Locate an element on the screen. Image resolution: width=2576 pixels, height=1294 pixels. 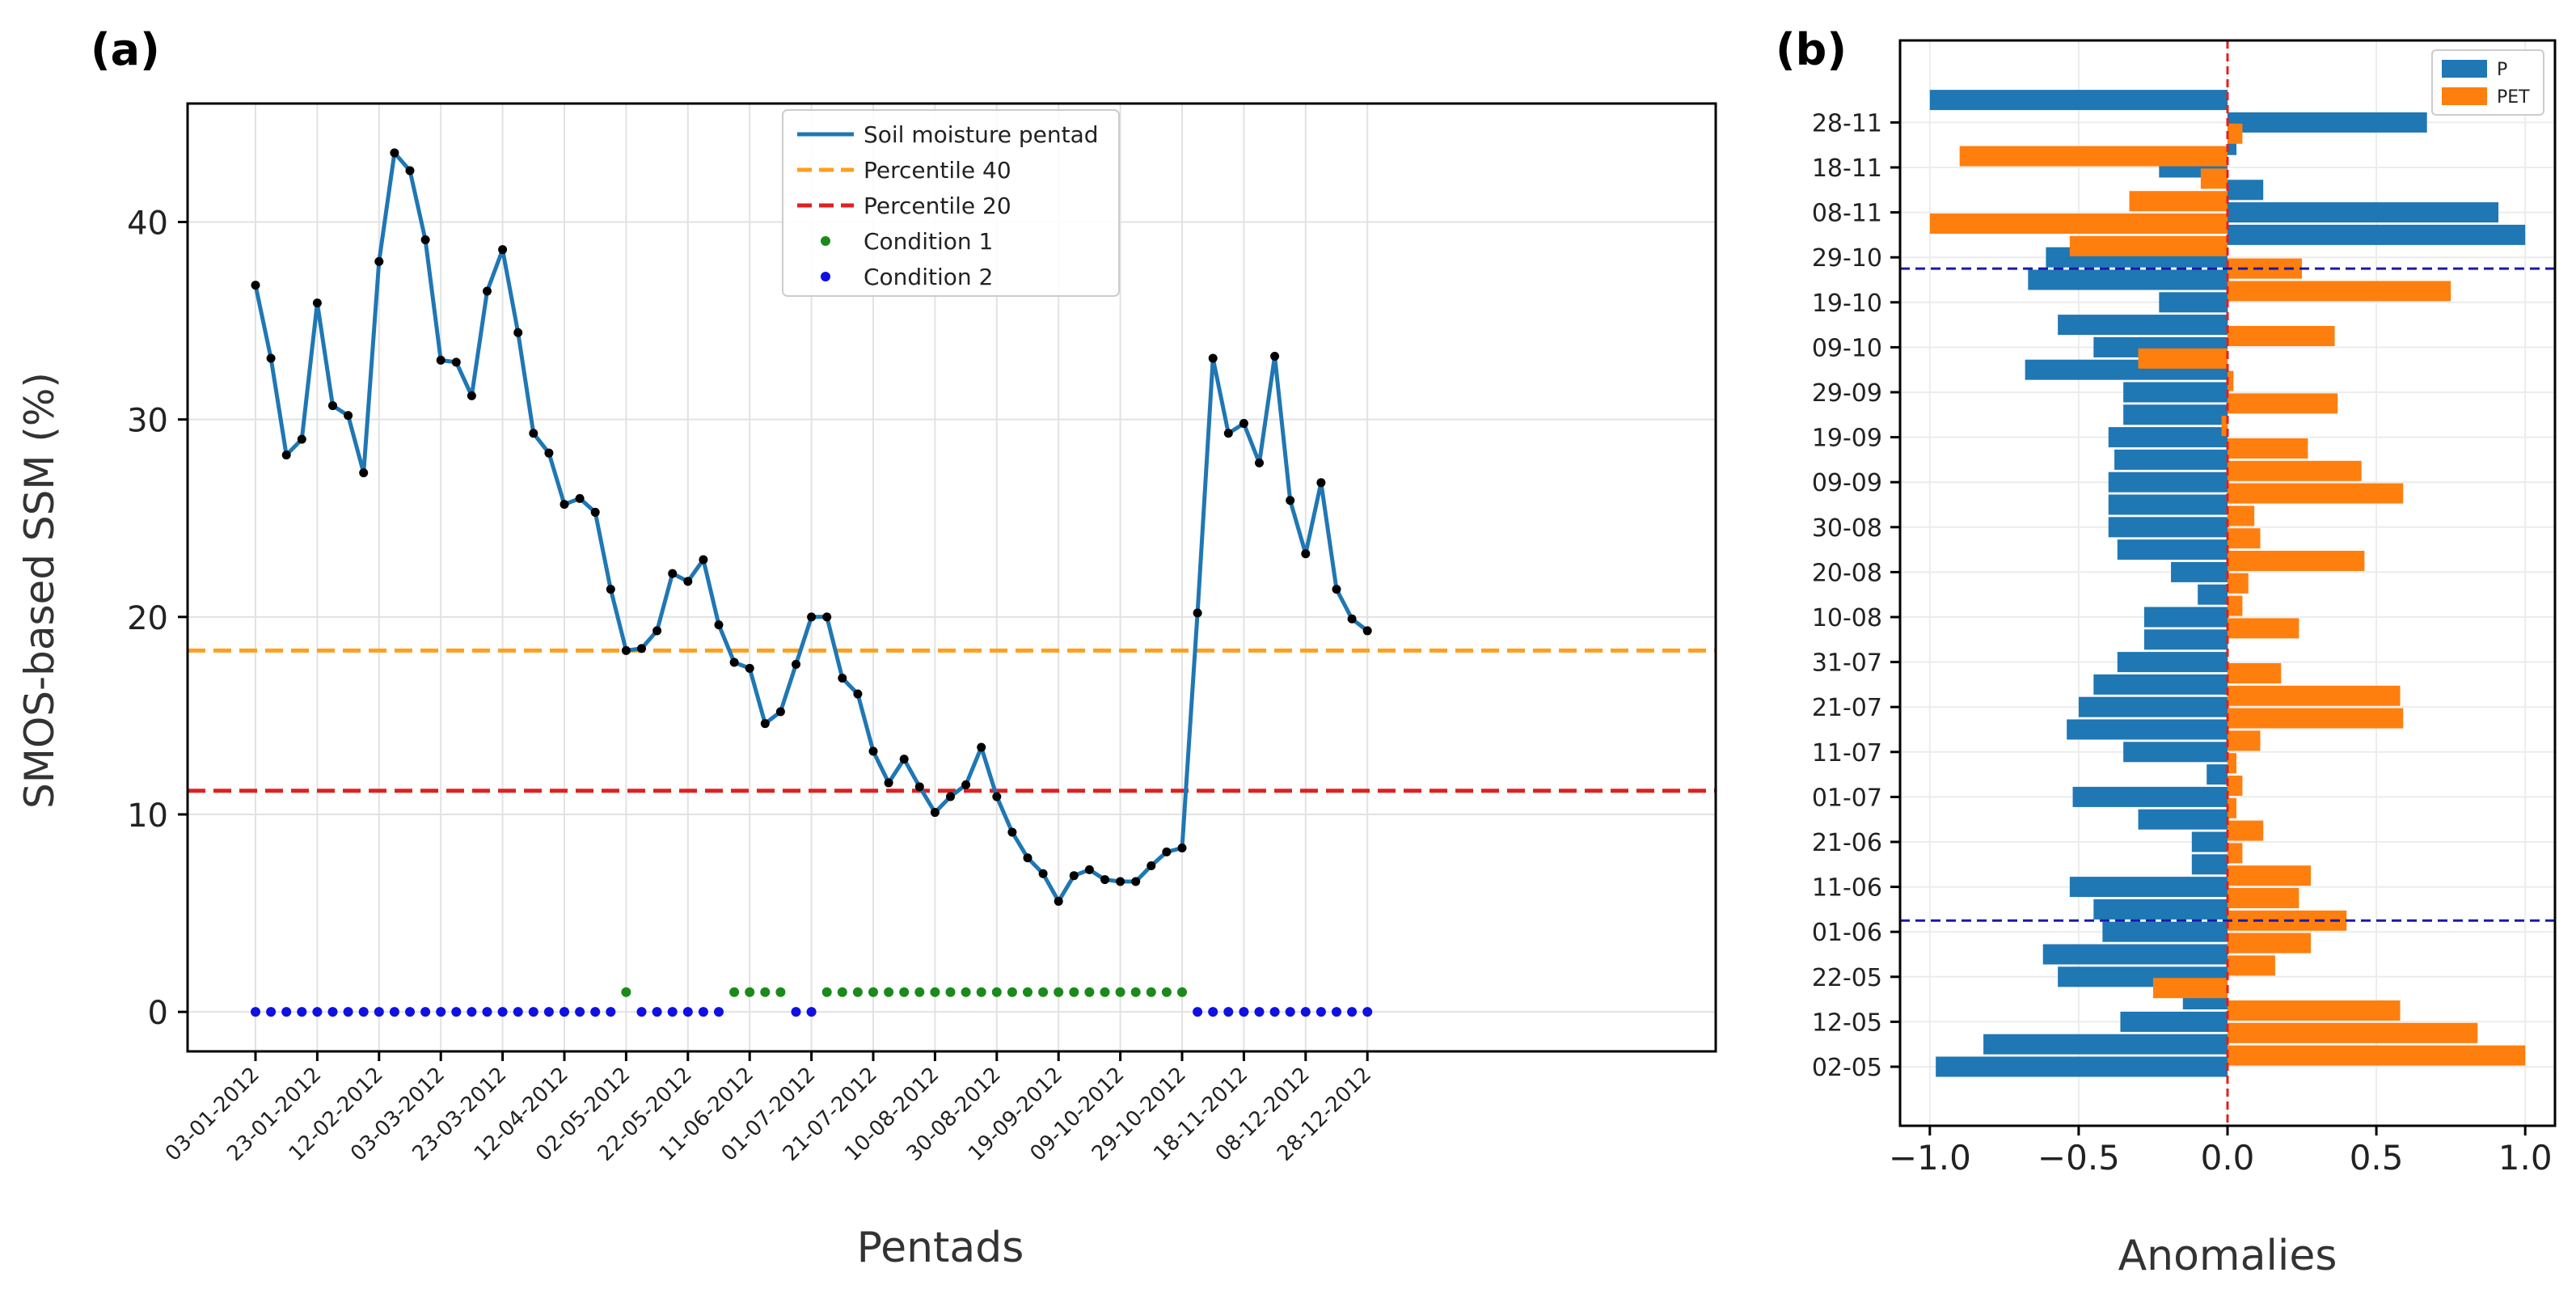
x-tick-label: 0.0 is located at coordinates (2228, 1158).